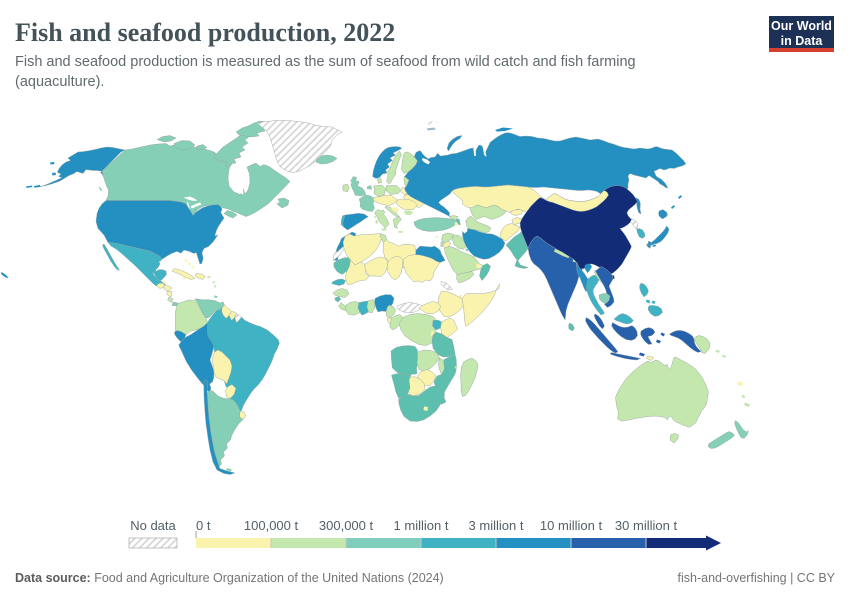  I want to click on svg-text: 100,000 t, so click(271, 525).